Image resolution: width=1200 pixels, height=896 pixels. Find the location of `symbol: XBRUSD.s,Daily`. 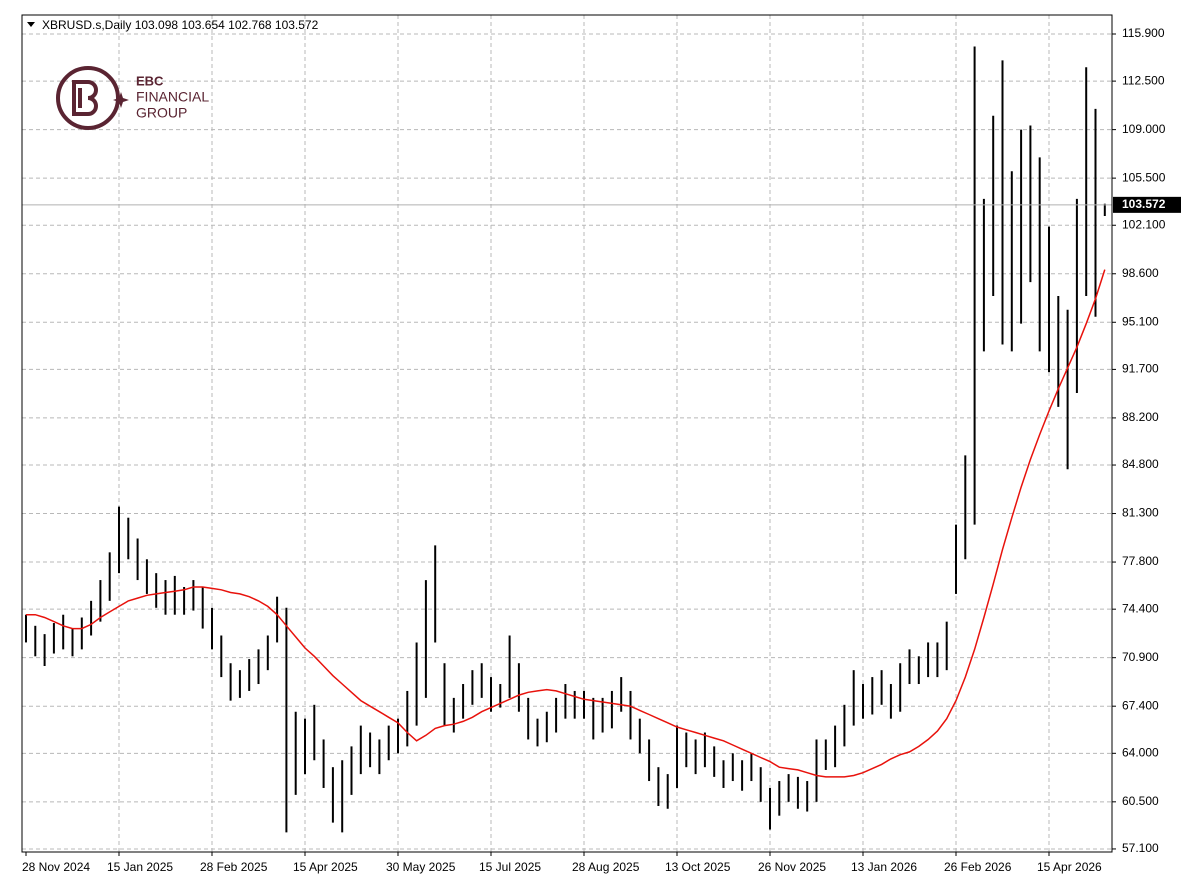

symbol: XBRUSD.s,Daily is located at coordinates (86, 25).